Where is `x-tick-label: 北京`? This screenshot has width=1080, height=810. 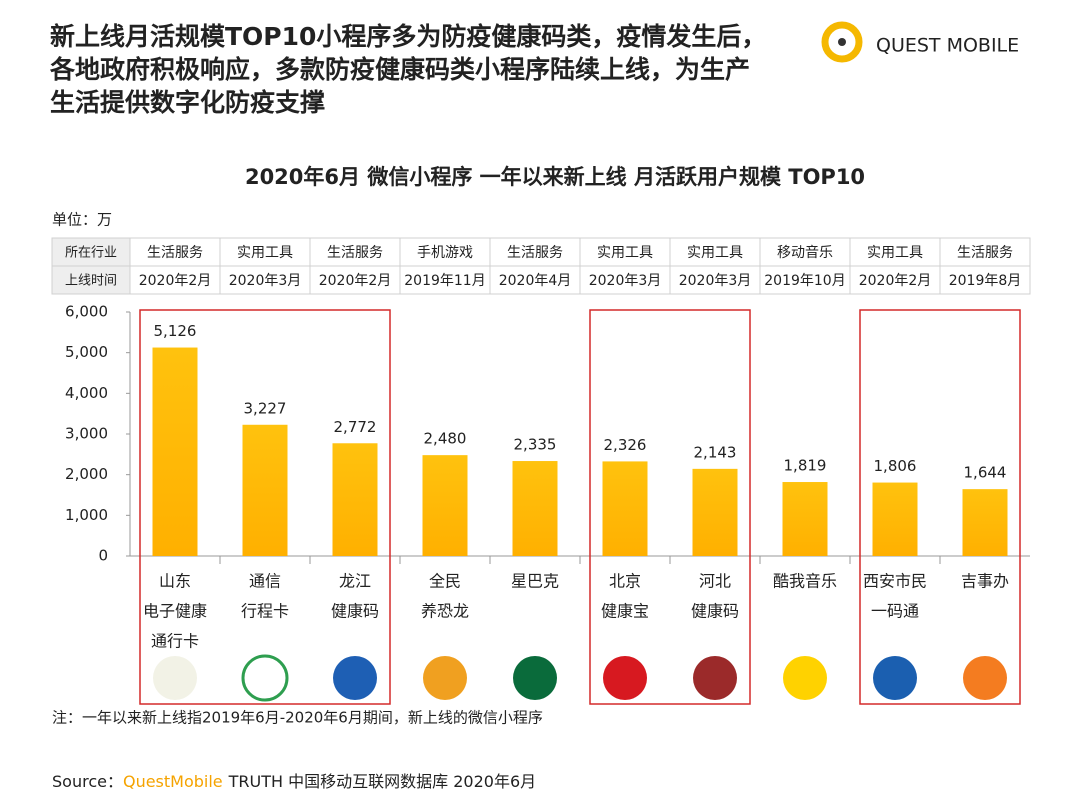
x-tick-label: 北京 is located at coordinates (625, 581).